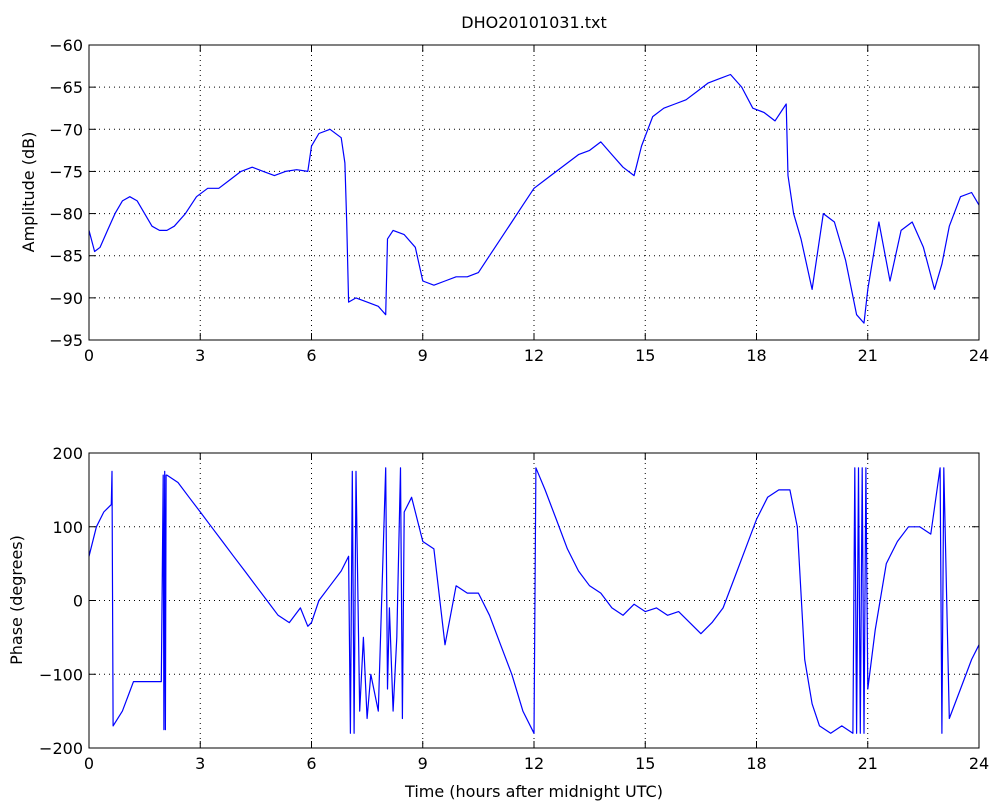 Image resolution: width=998 pixels, height=806 pixels. I want to click on amplitude-x-tick-label: 24, so click(979, 355).